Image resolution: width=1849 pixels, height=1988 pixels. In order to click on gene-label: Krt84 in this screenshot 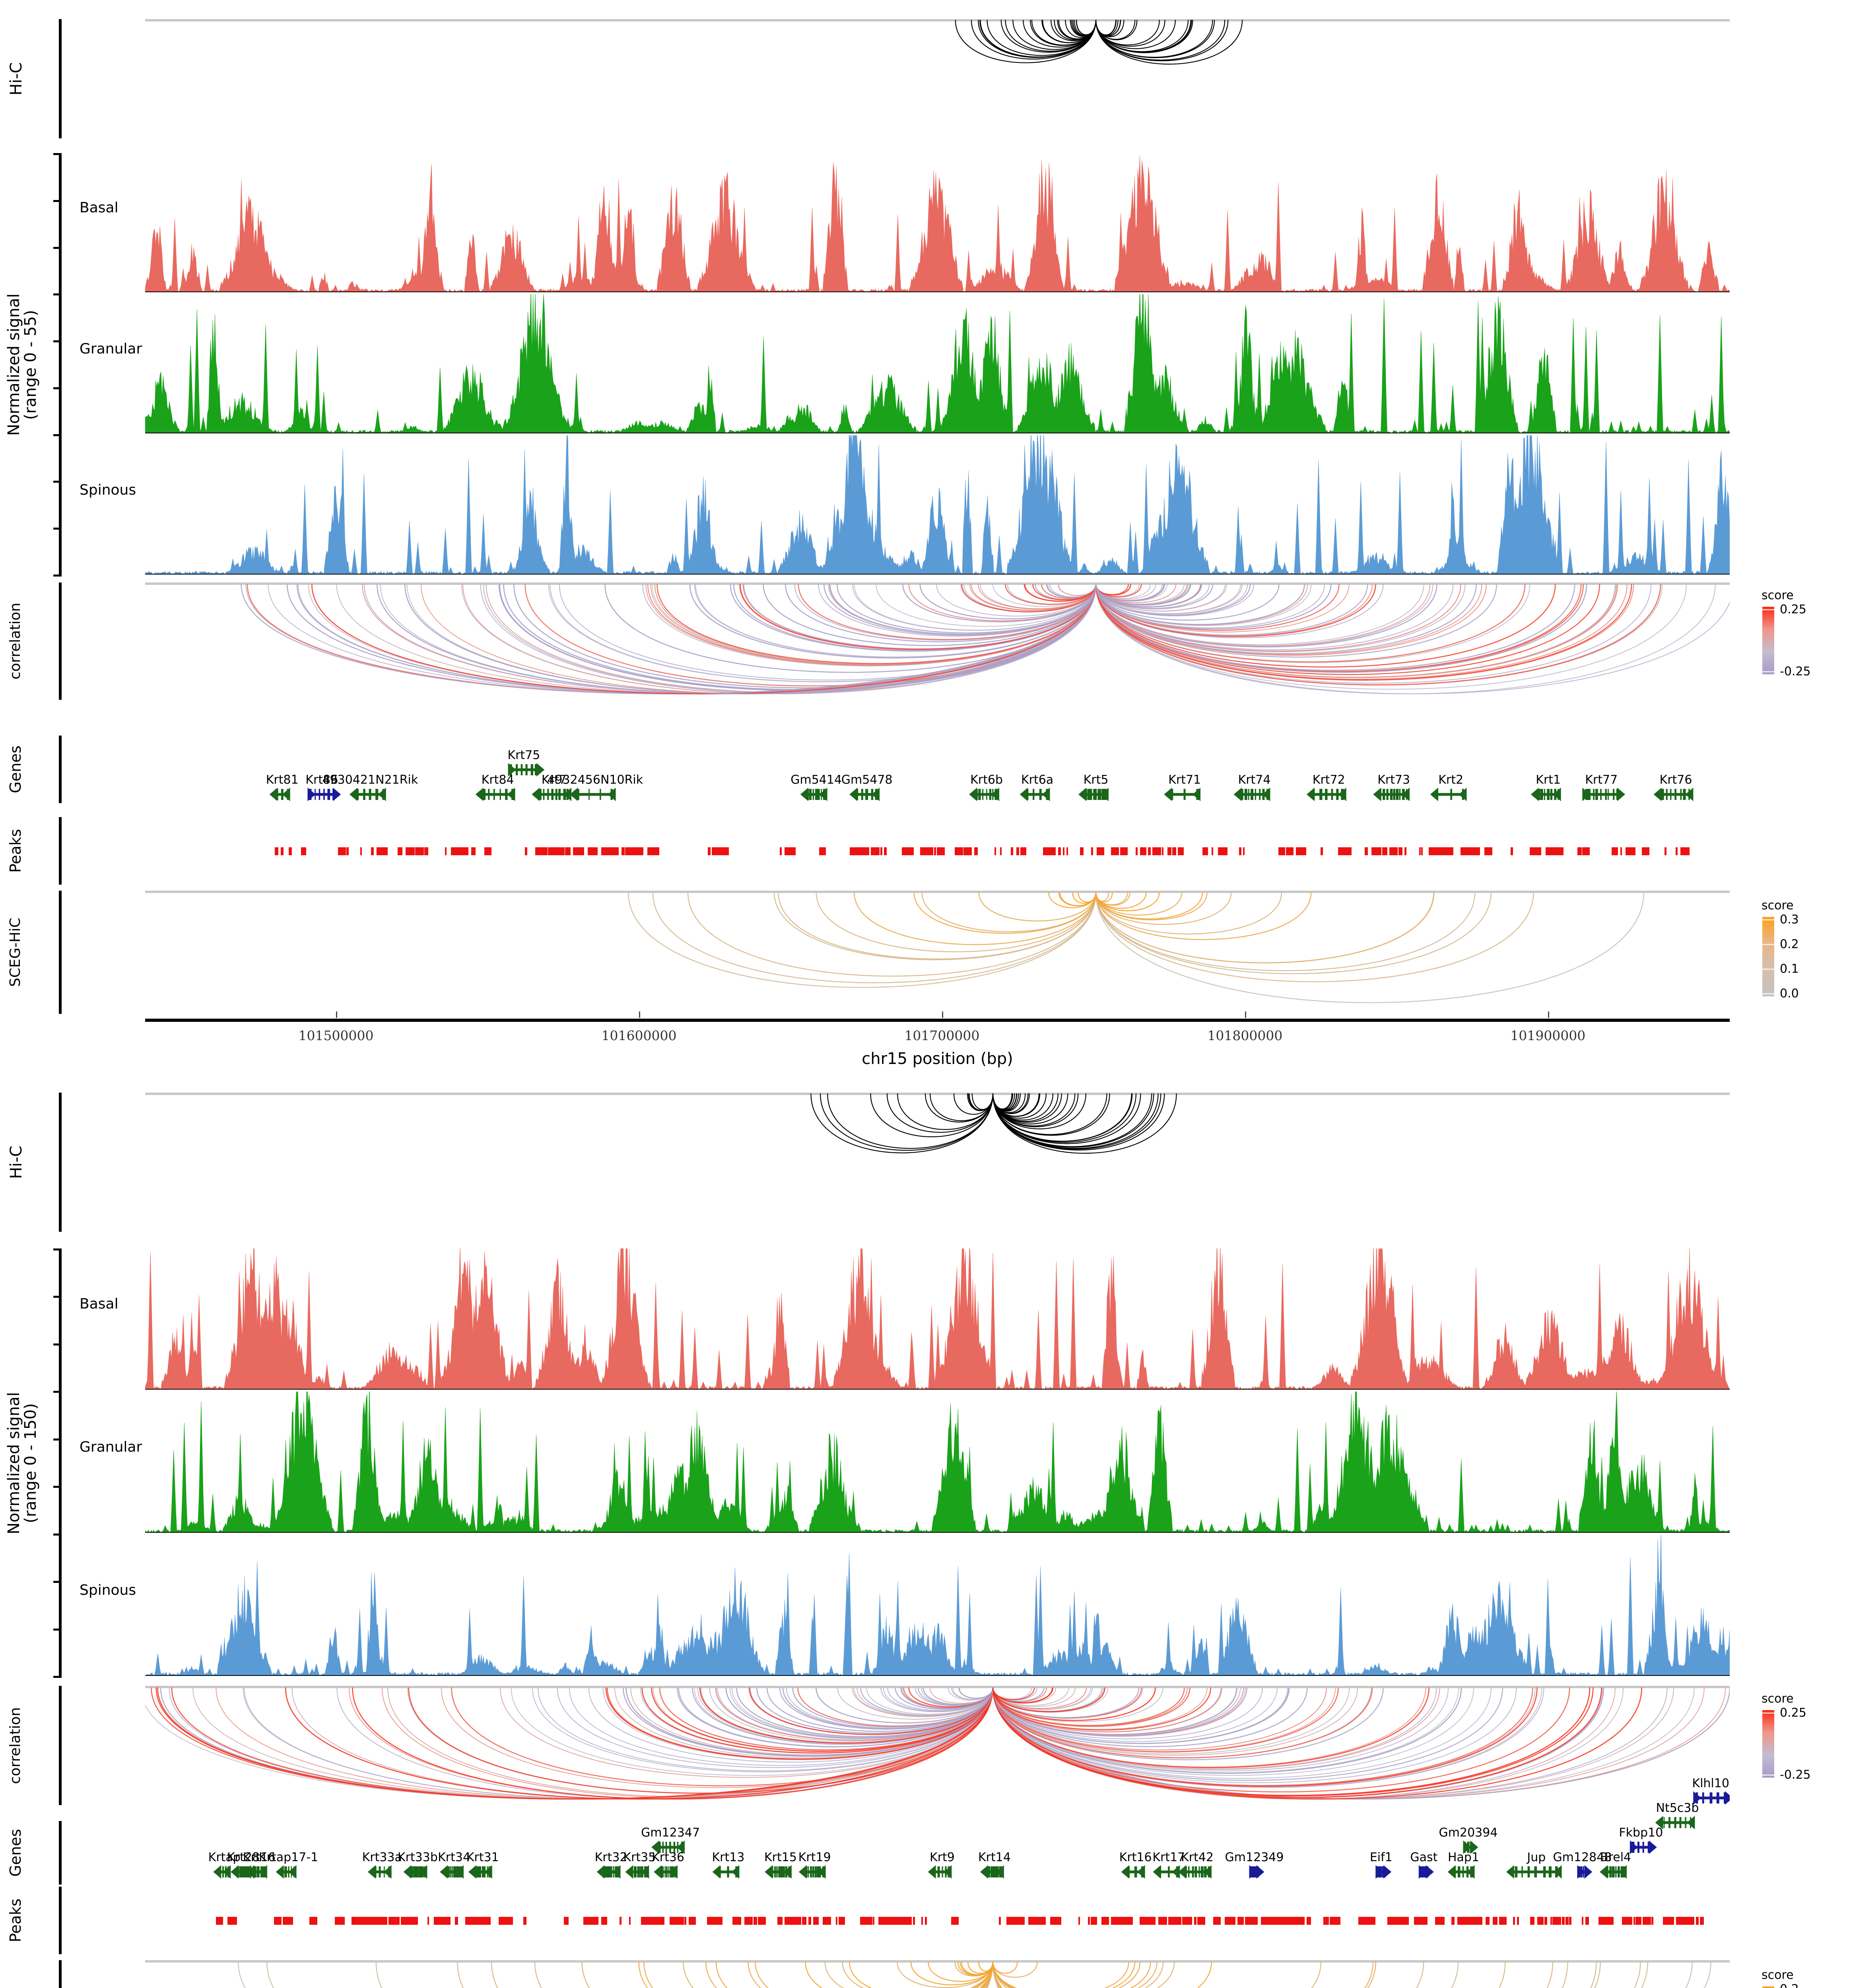, I will do `click(498, 780)`.